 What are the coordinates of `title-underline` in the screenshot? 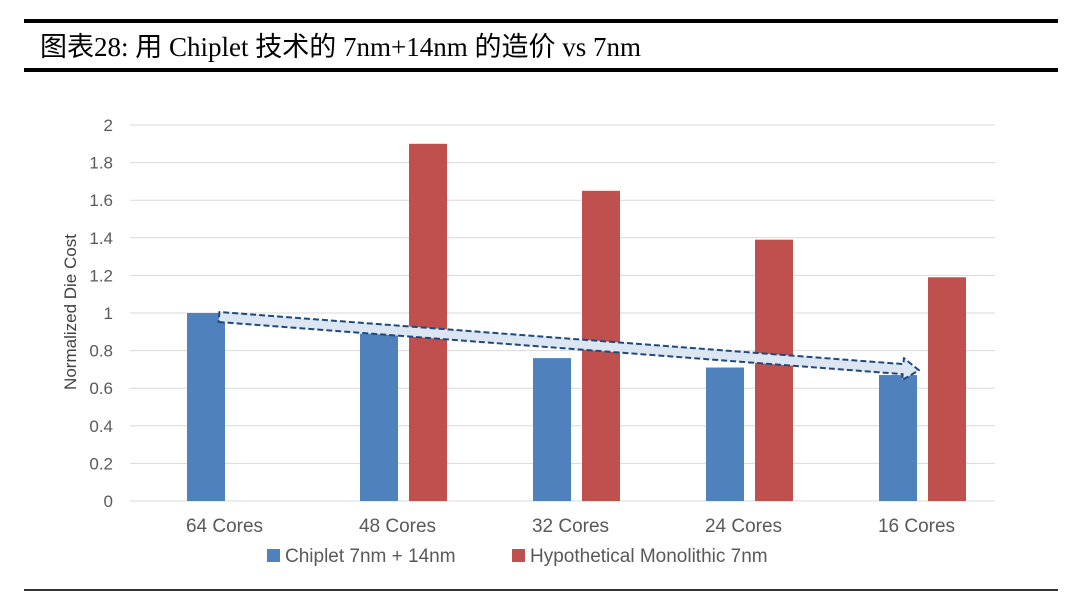 It's located at (541, 70).